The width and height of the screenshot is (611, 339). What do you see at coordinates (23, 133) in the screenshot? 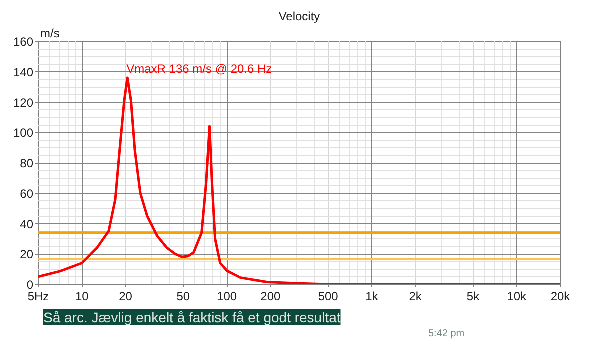
I see `y-tick-label: 100` at bounding box center [23, 133].